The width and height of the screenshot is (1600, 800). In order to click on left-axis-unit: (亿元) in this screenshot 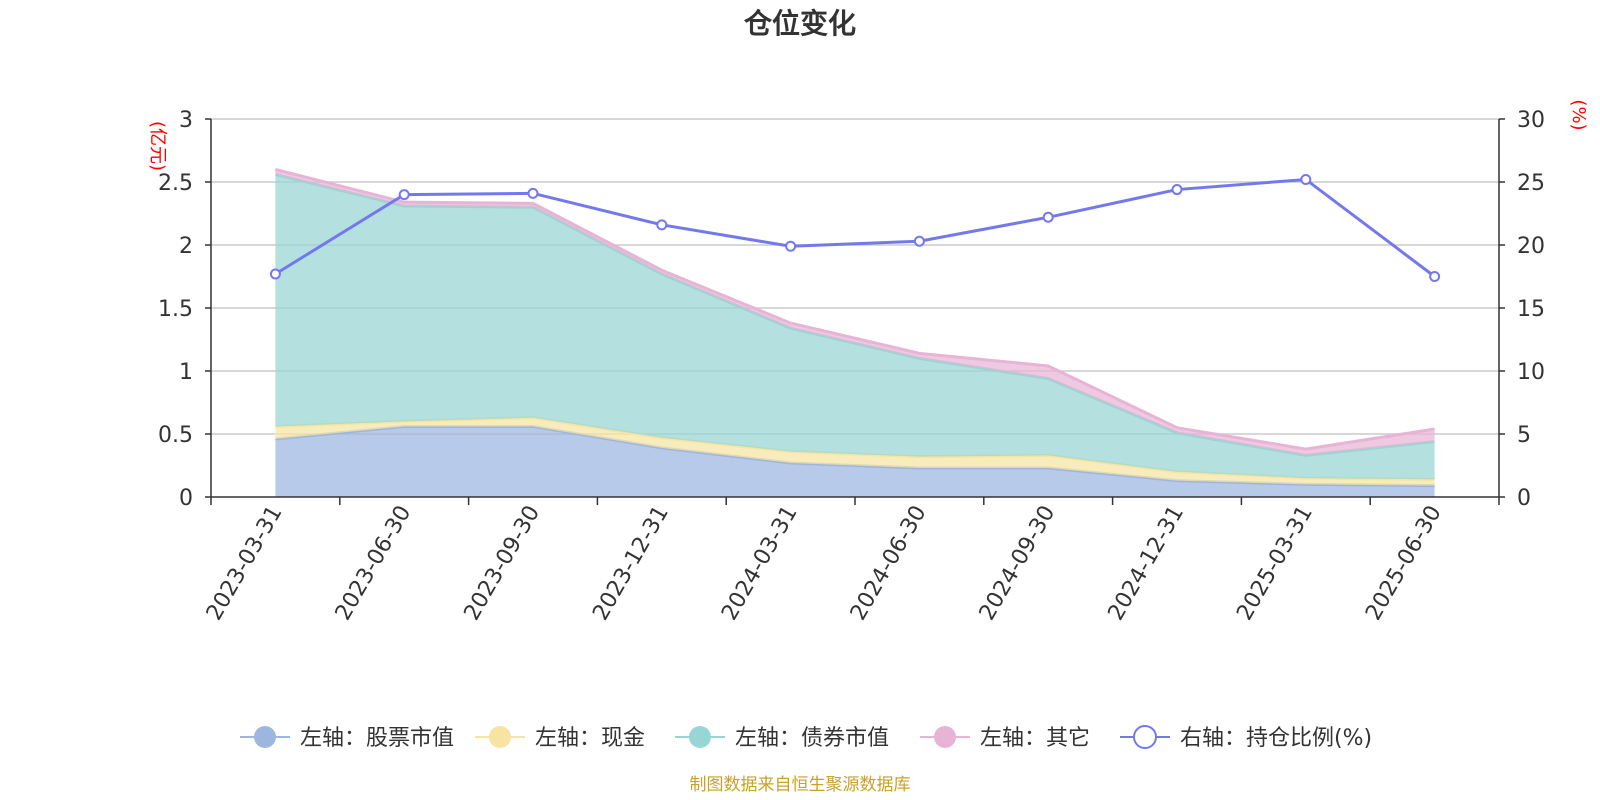, I will do `click(157, 146)`.